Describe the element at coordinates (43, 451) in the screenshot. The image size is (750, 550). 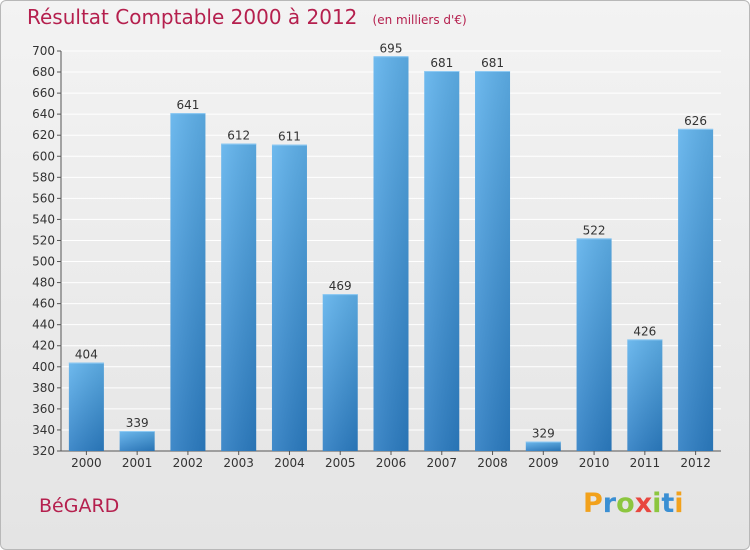
I see `y-tick-label: 320` at that location.